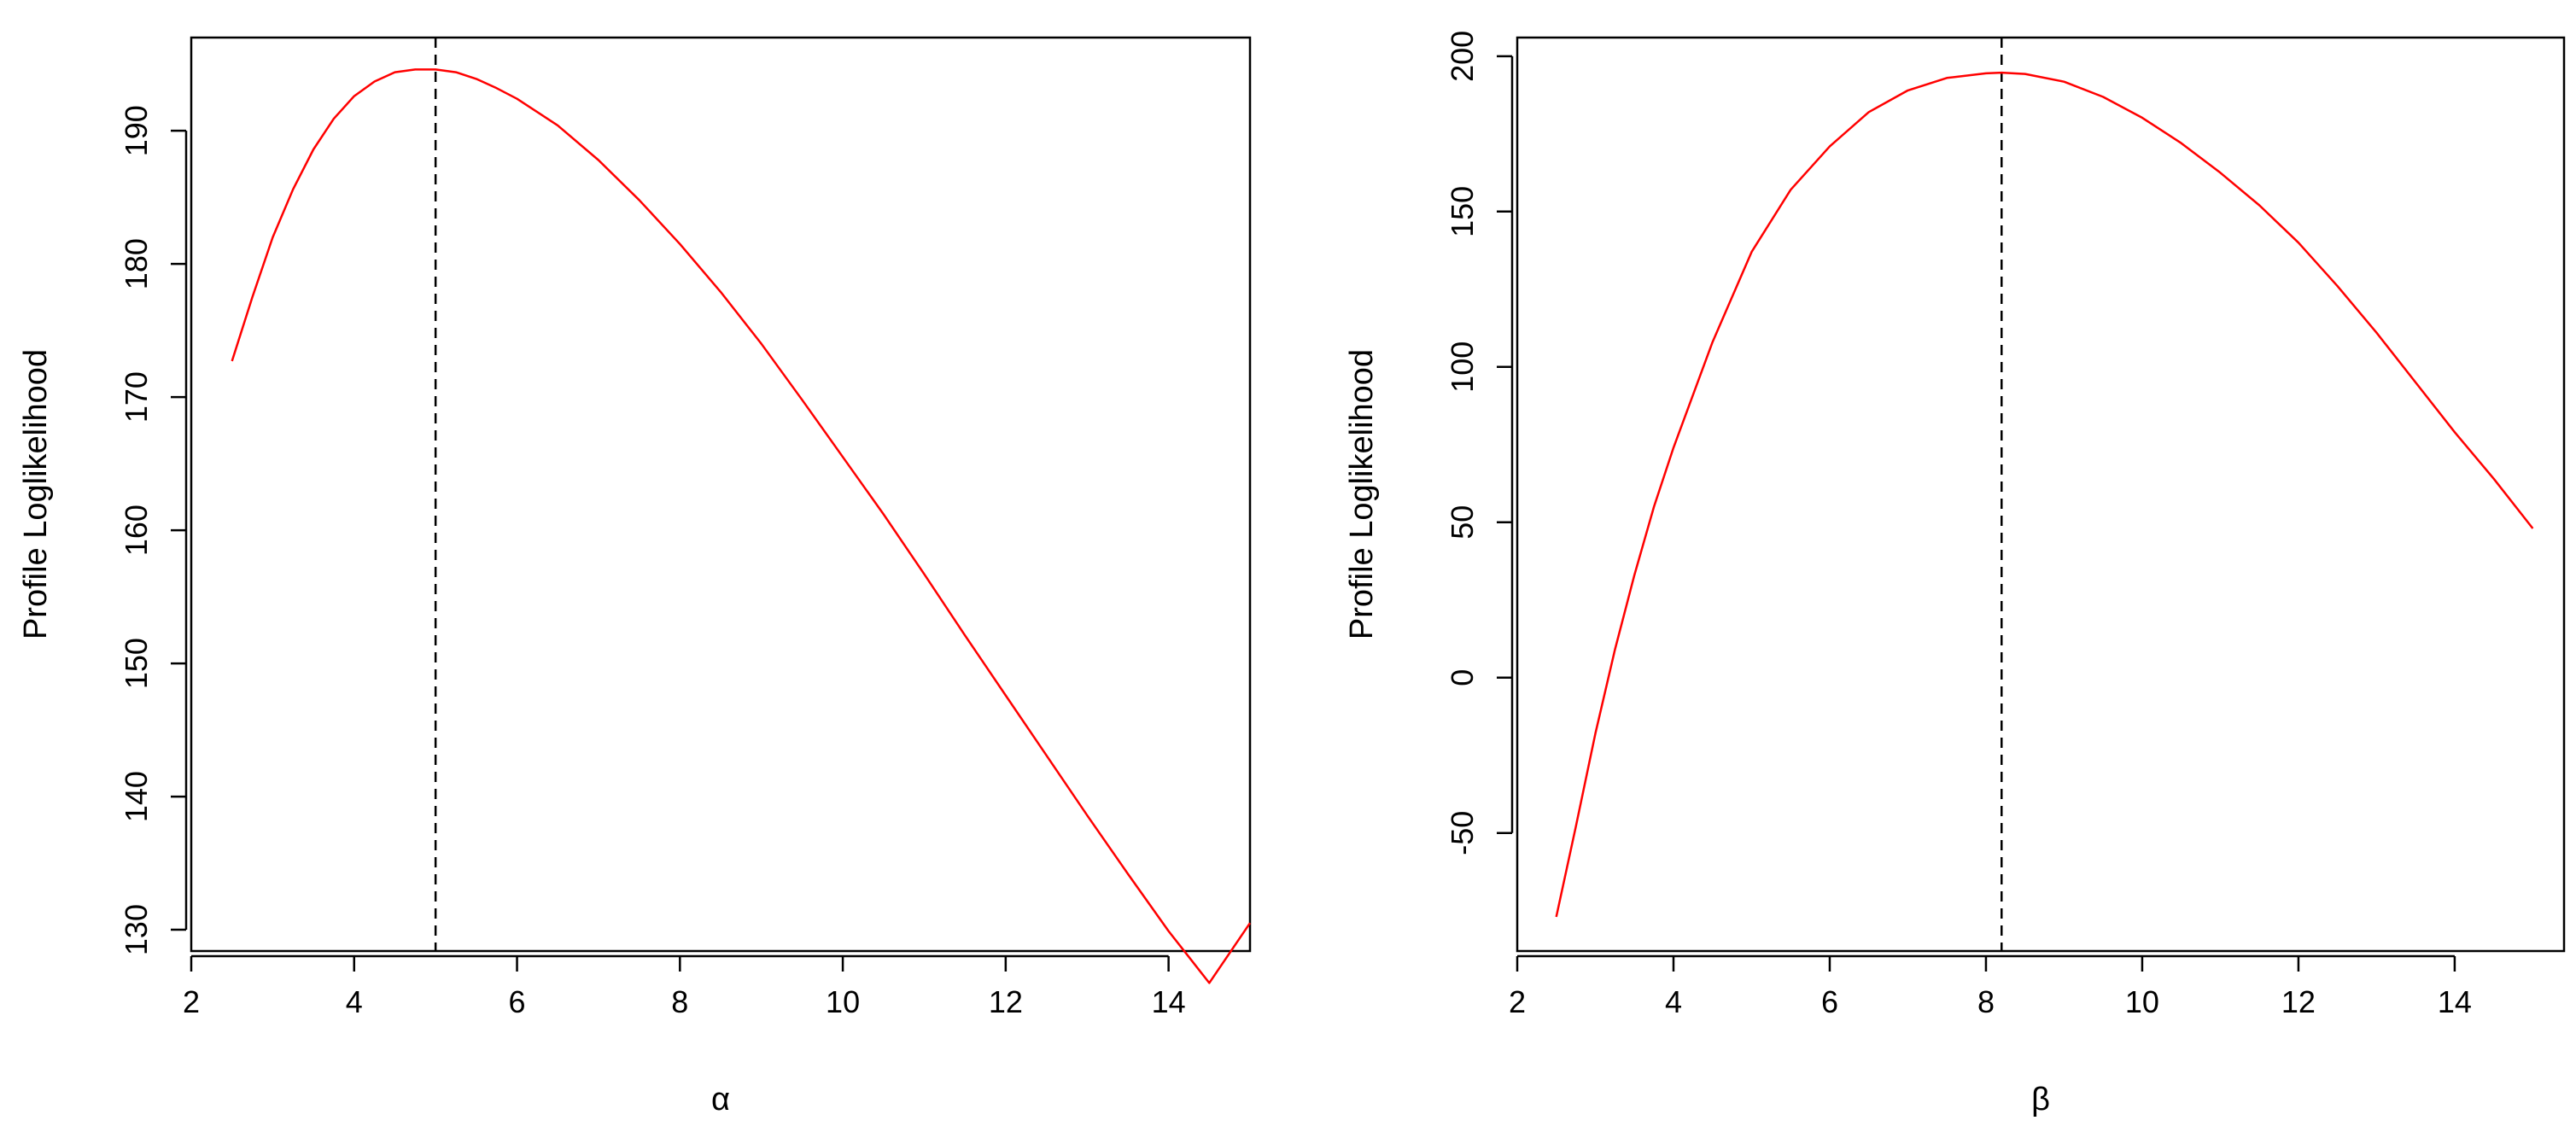  I want to click on chart1-y-tick-label: 170, so click(136, 397).